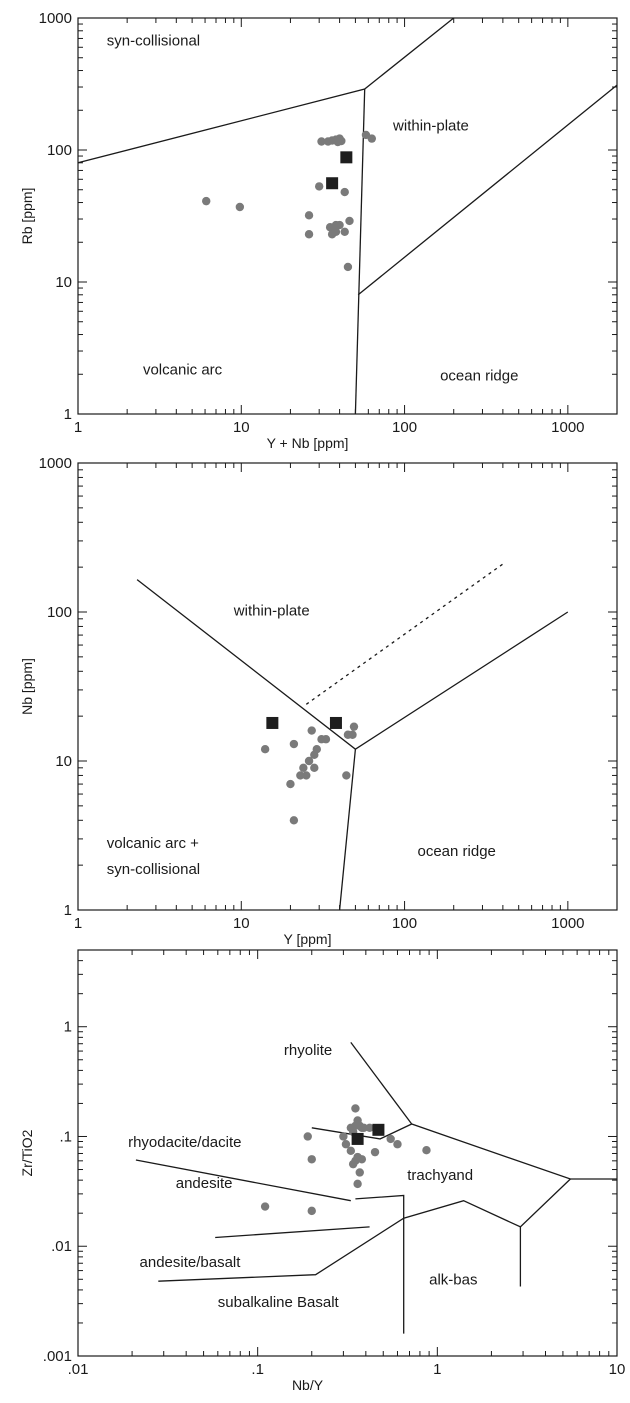 The image size is (630, 1403). I want to click on chart-2-x-tick-label: 10, so click(241, 923).